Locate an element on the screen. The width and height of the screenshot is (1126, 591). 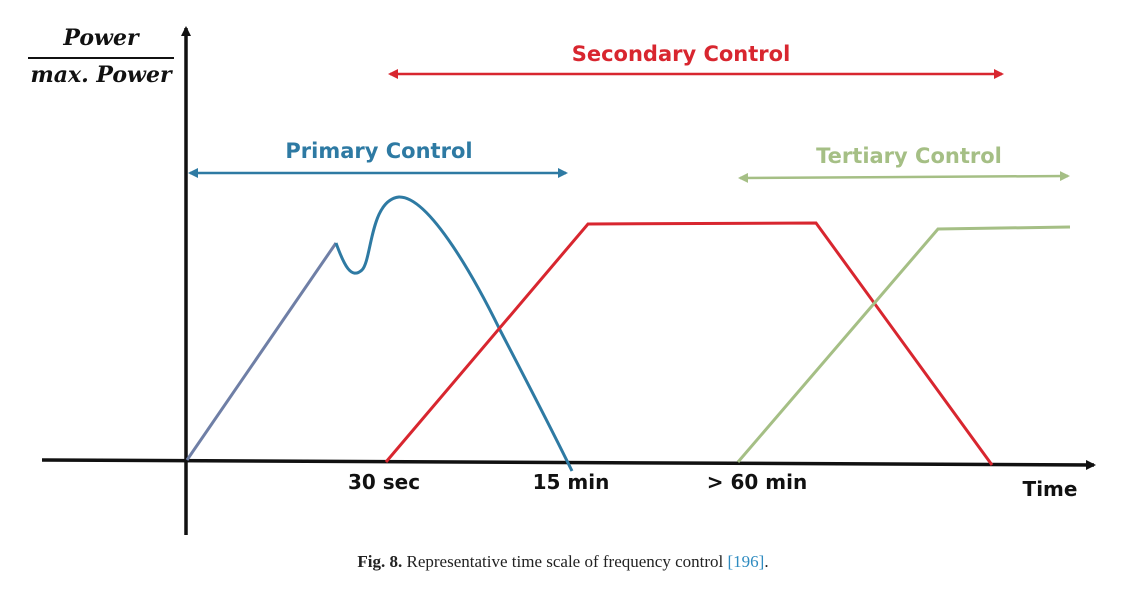
primary-control-curve is located at coordinates (454, 333).